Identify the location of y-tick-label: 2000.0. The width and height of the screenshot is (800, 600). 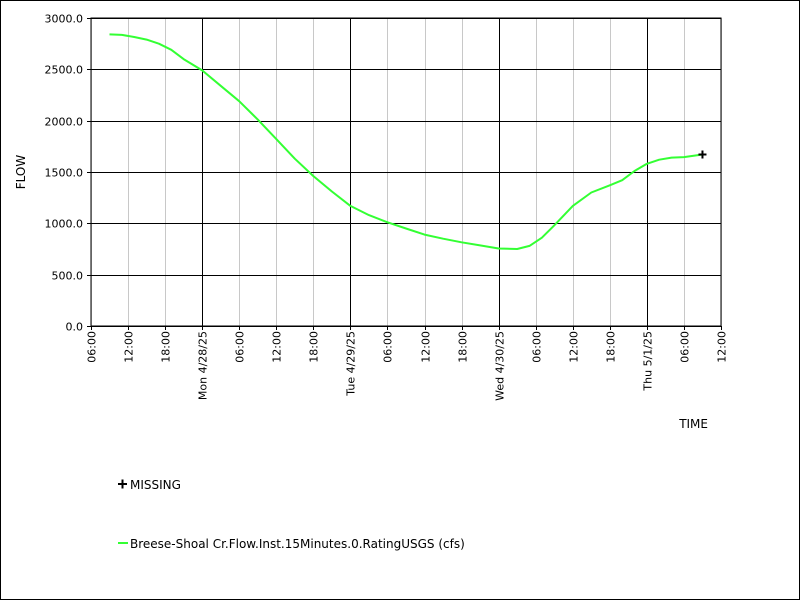
(64, 122).